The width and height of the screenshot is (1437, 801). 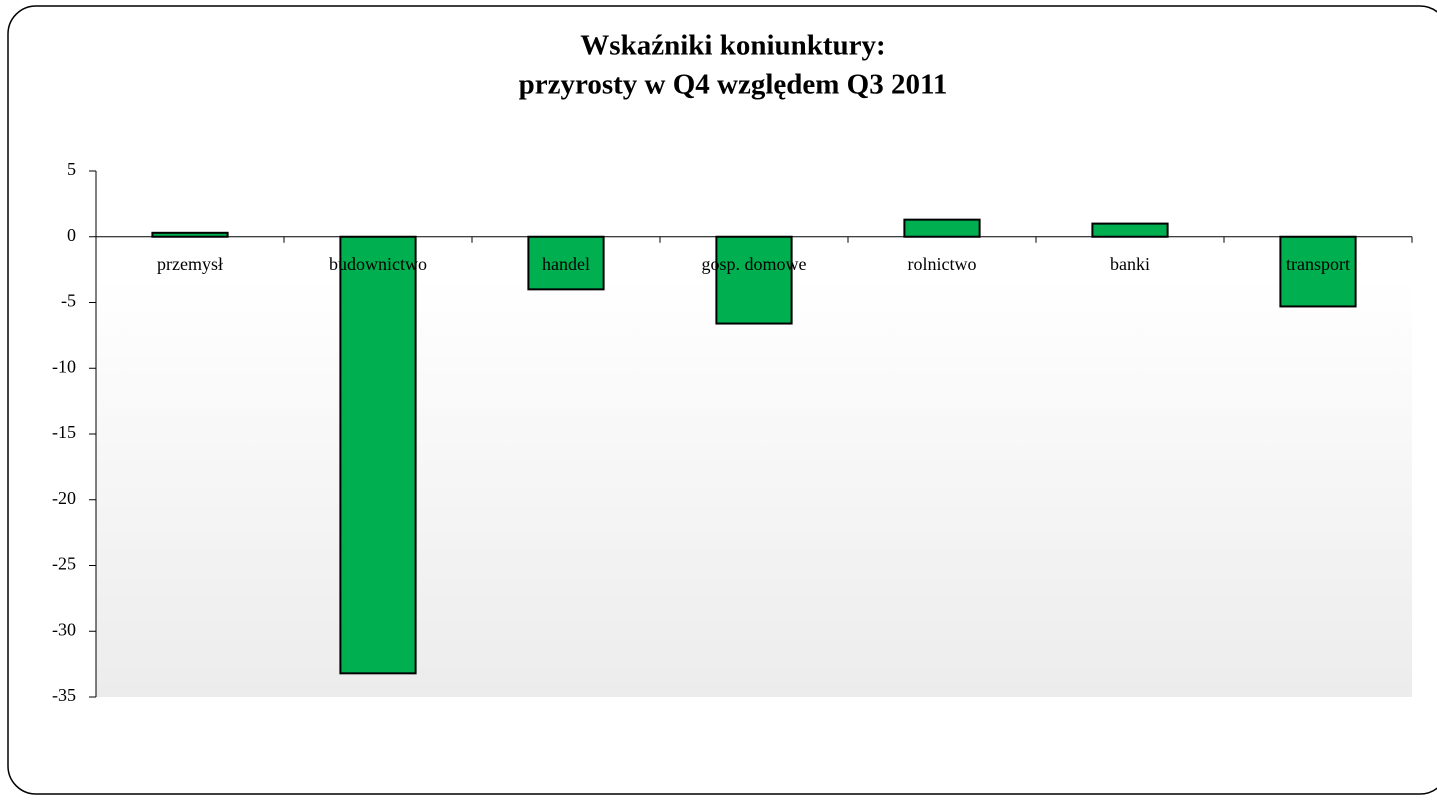 I want to click on x-tick-label: banki, so click(x=1130, y=264).